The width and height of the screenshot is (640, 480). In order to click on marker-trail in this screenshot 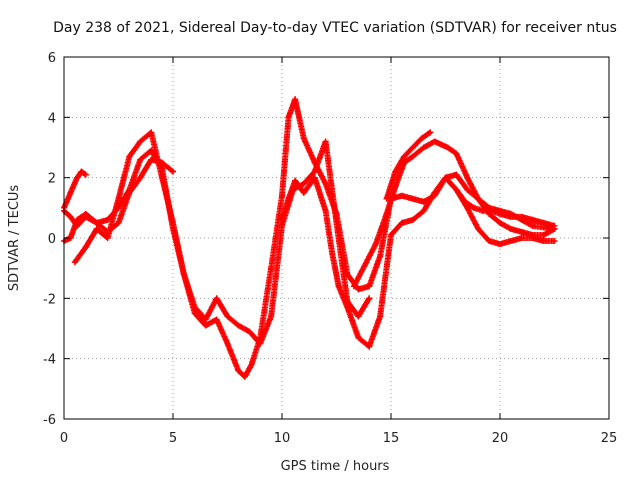, I will do `click(454, 214)`.